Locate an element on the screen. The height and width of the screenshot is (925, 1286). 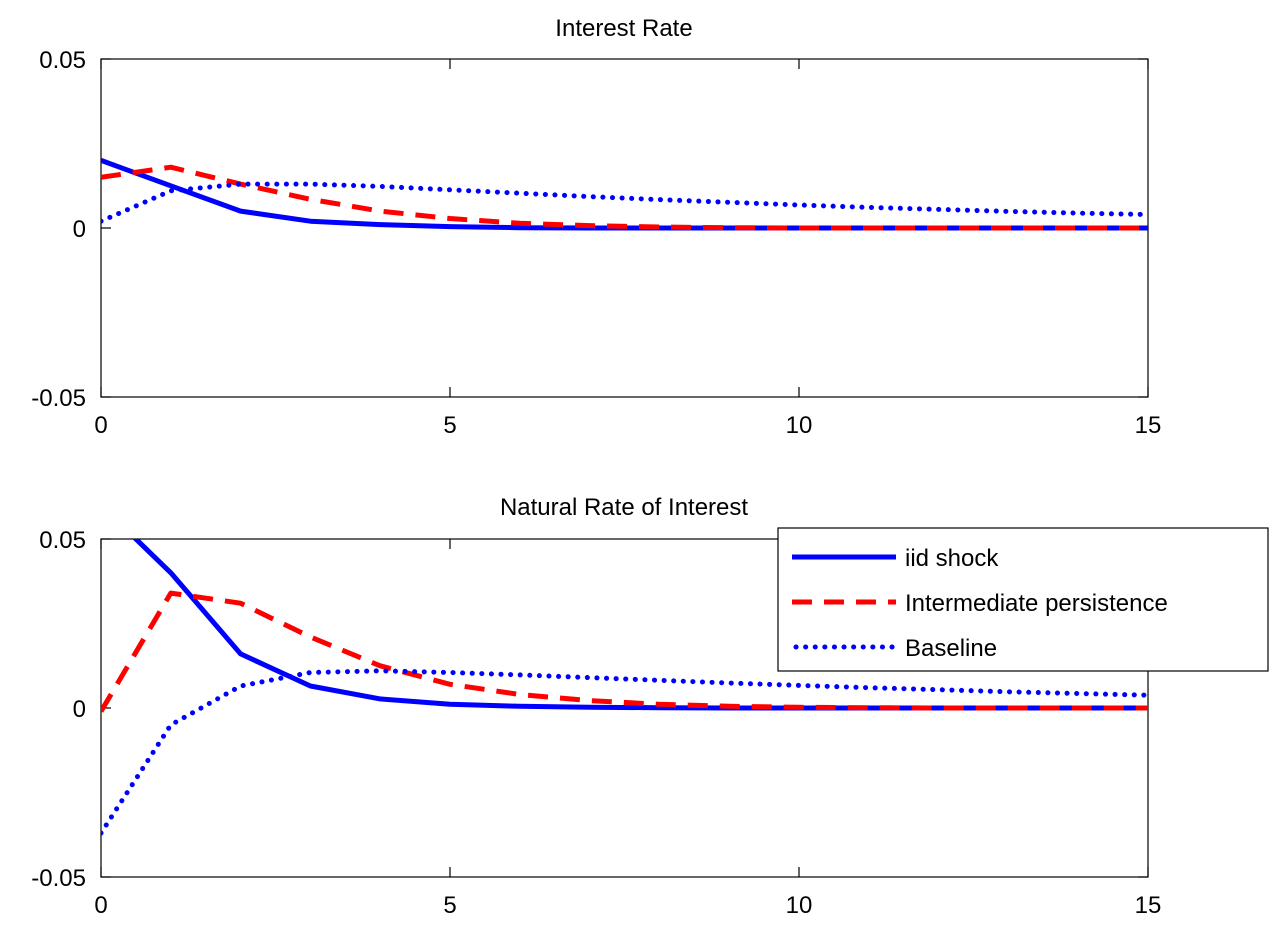
natural-rate-title: Natural Rate of Interest is located at coordinates (624, 507).